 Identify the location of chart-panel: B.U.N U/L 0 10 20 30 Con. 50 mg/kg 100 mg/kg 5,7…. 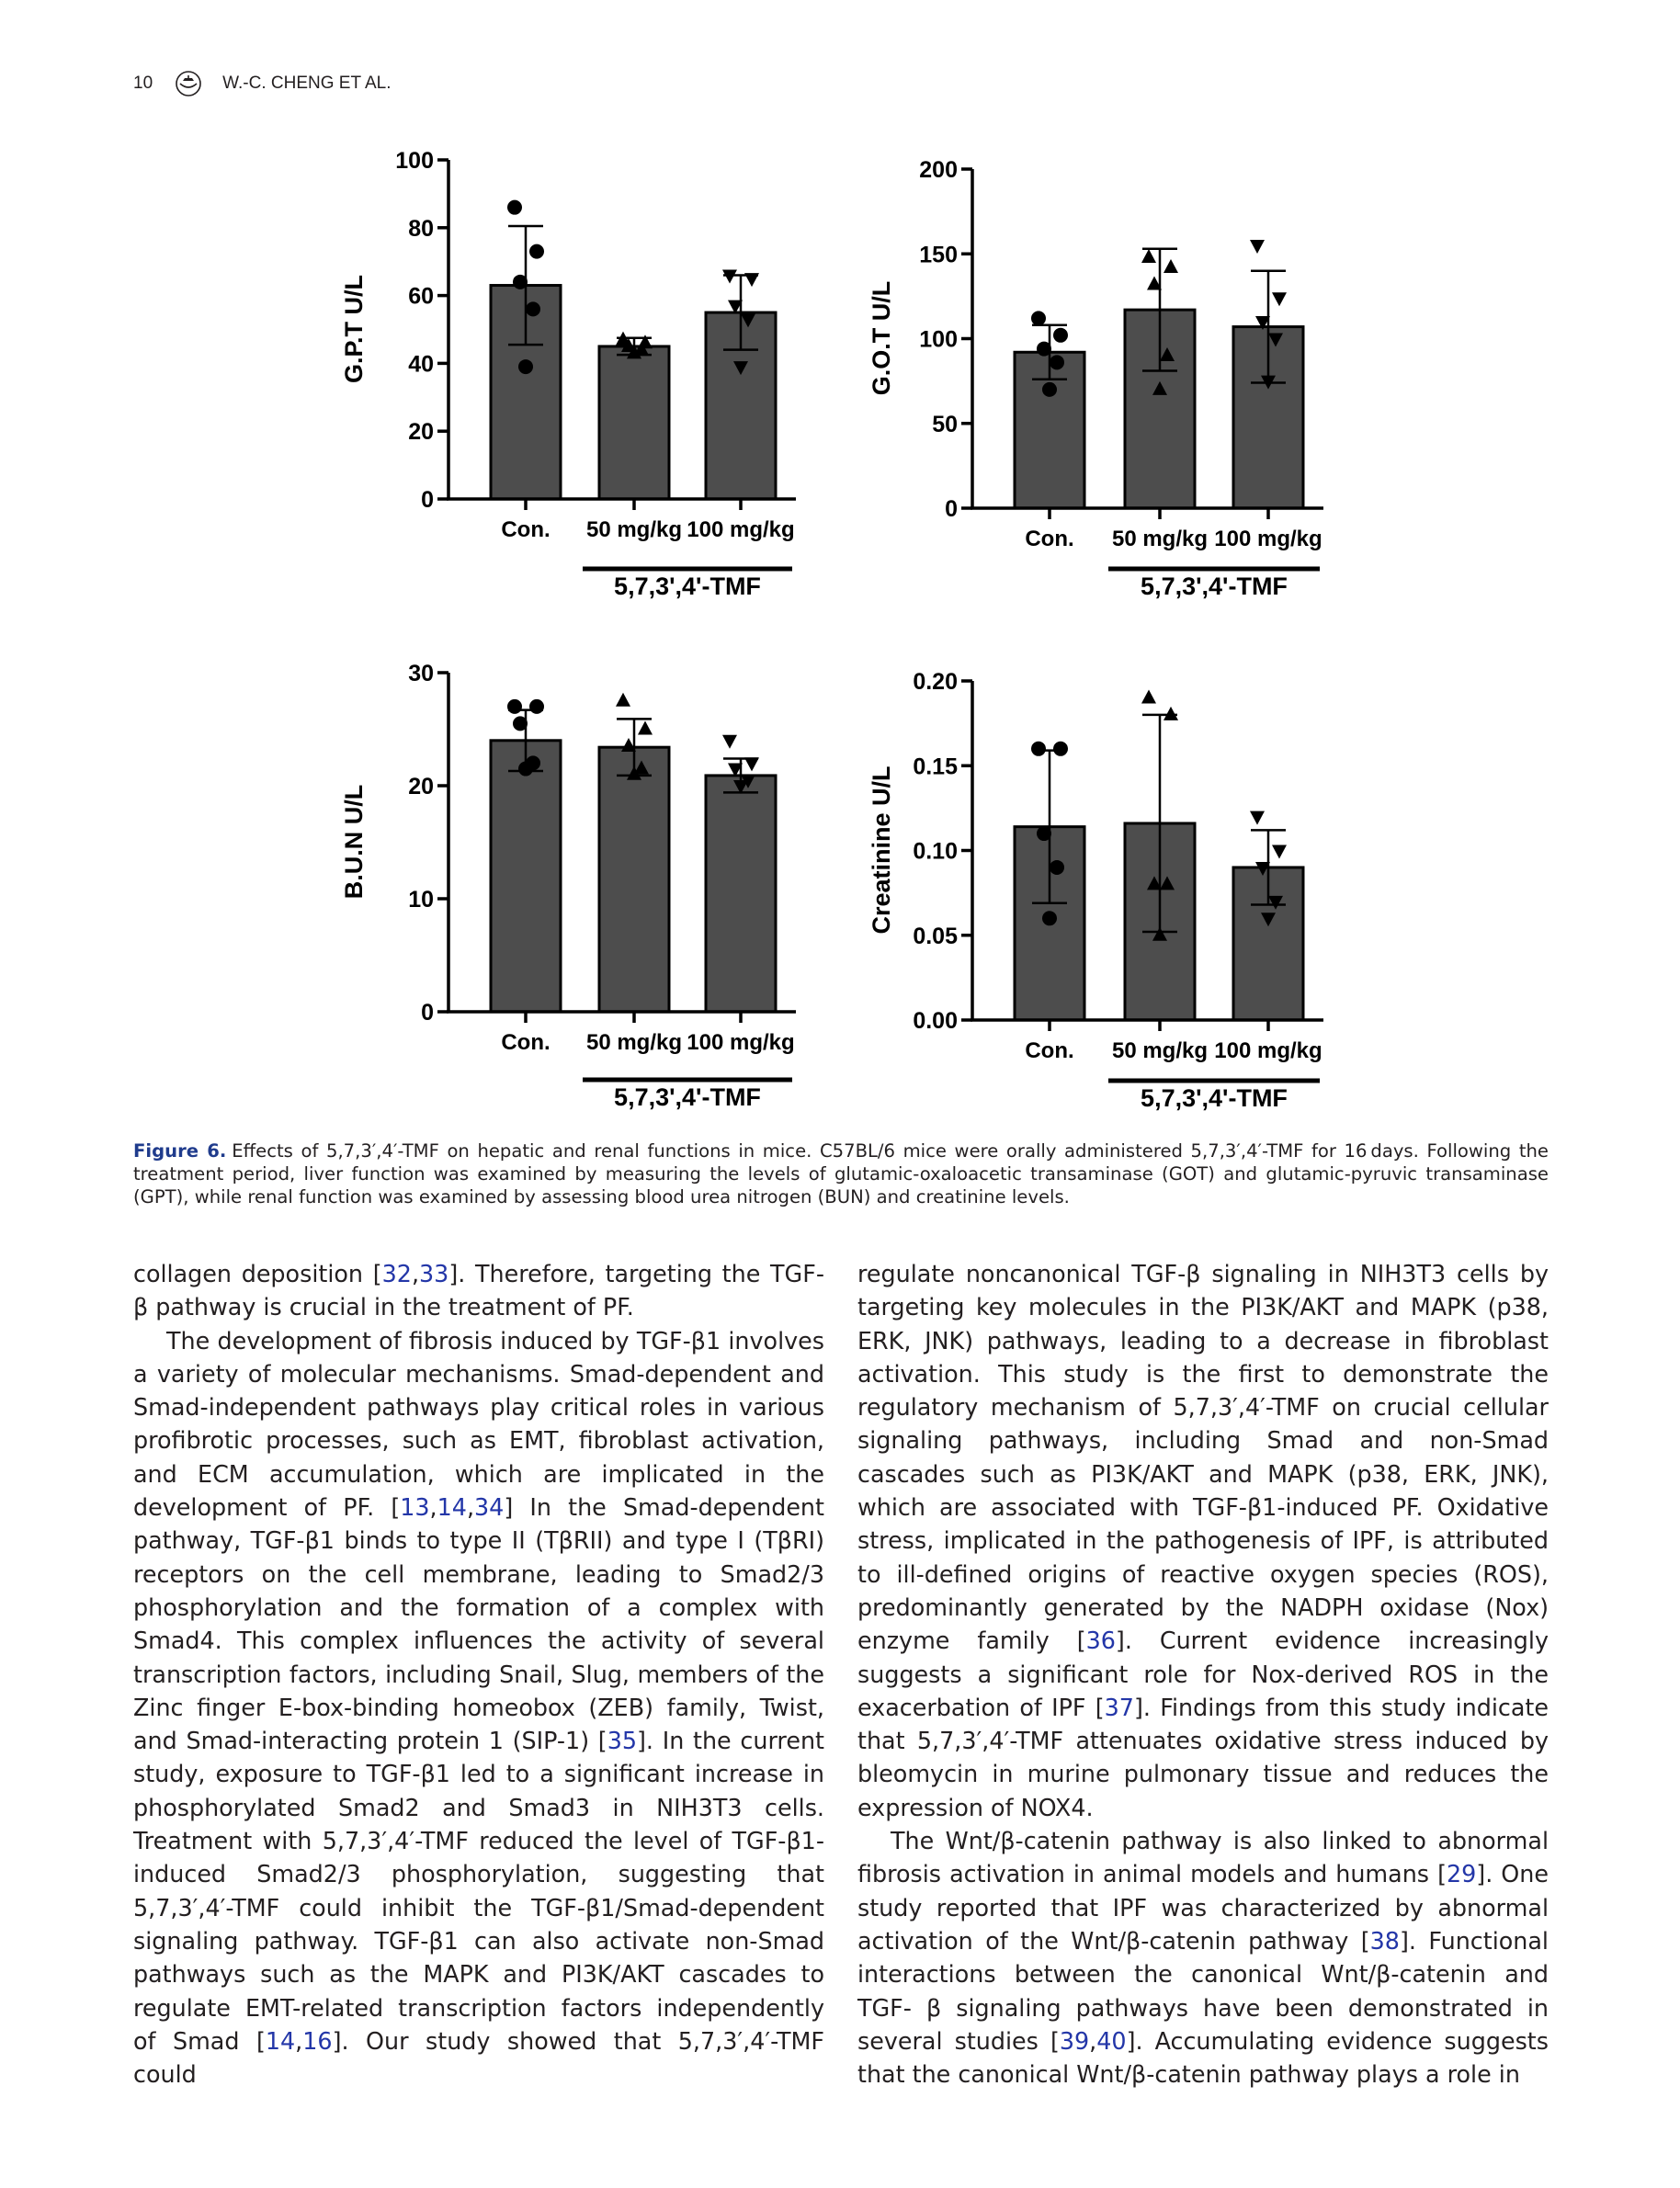
(568, 886).